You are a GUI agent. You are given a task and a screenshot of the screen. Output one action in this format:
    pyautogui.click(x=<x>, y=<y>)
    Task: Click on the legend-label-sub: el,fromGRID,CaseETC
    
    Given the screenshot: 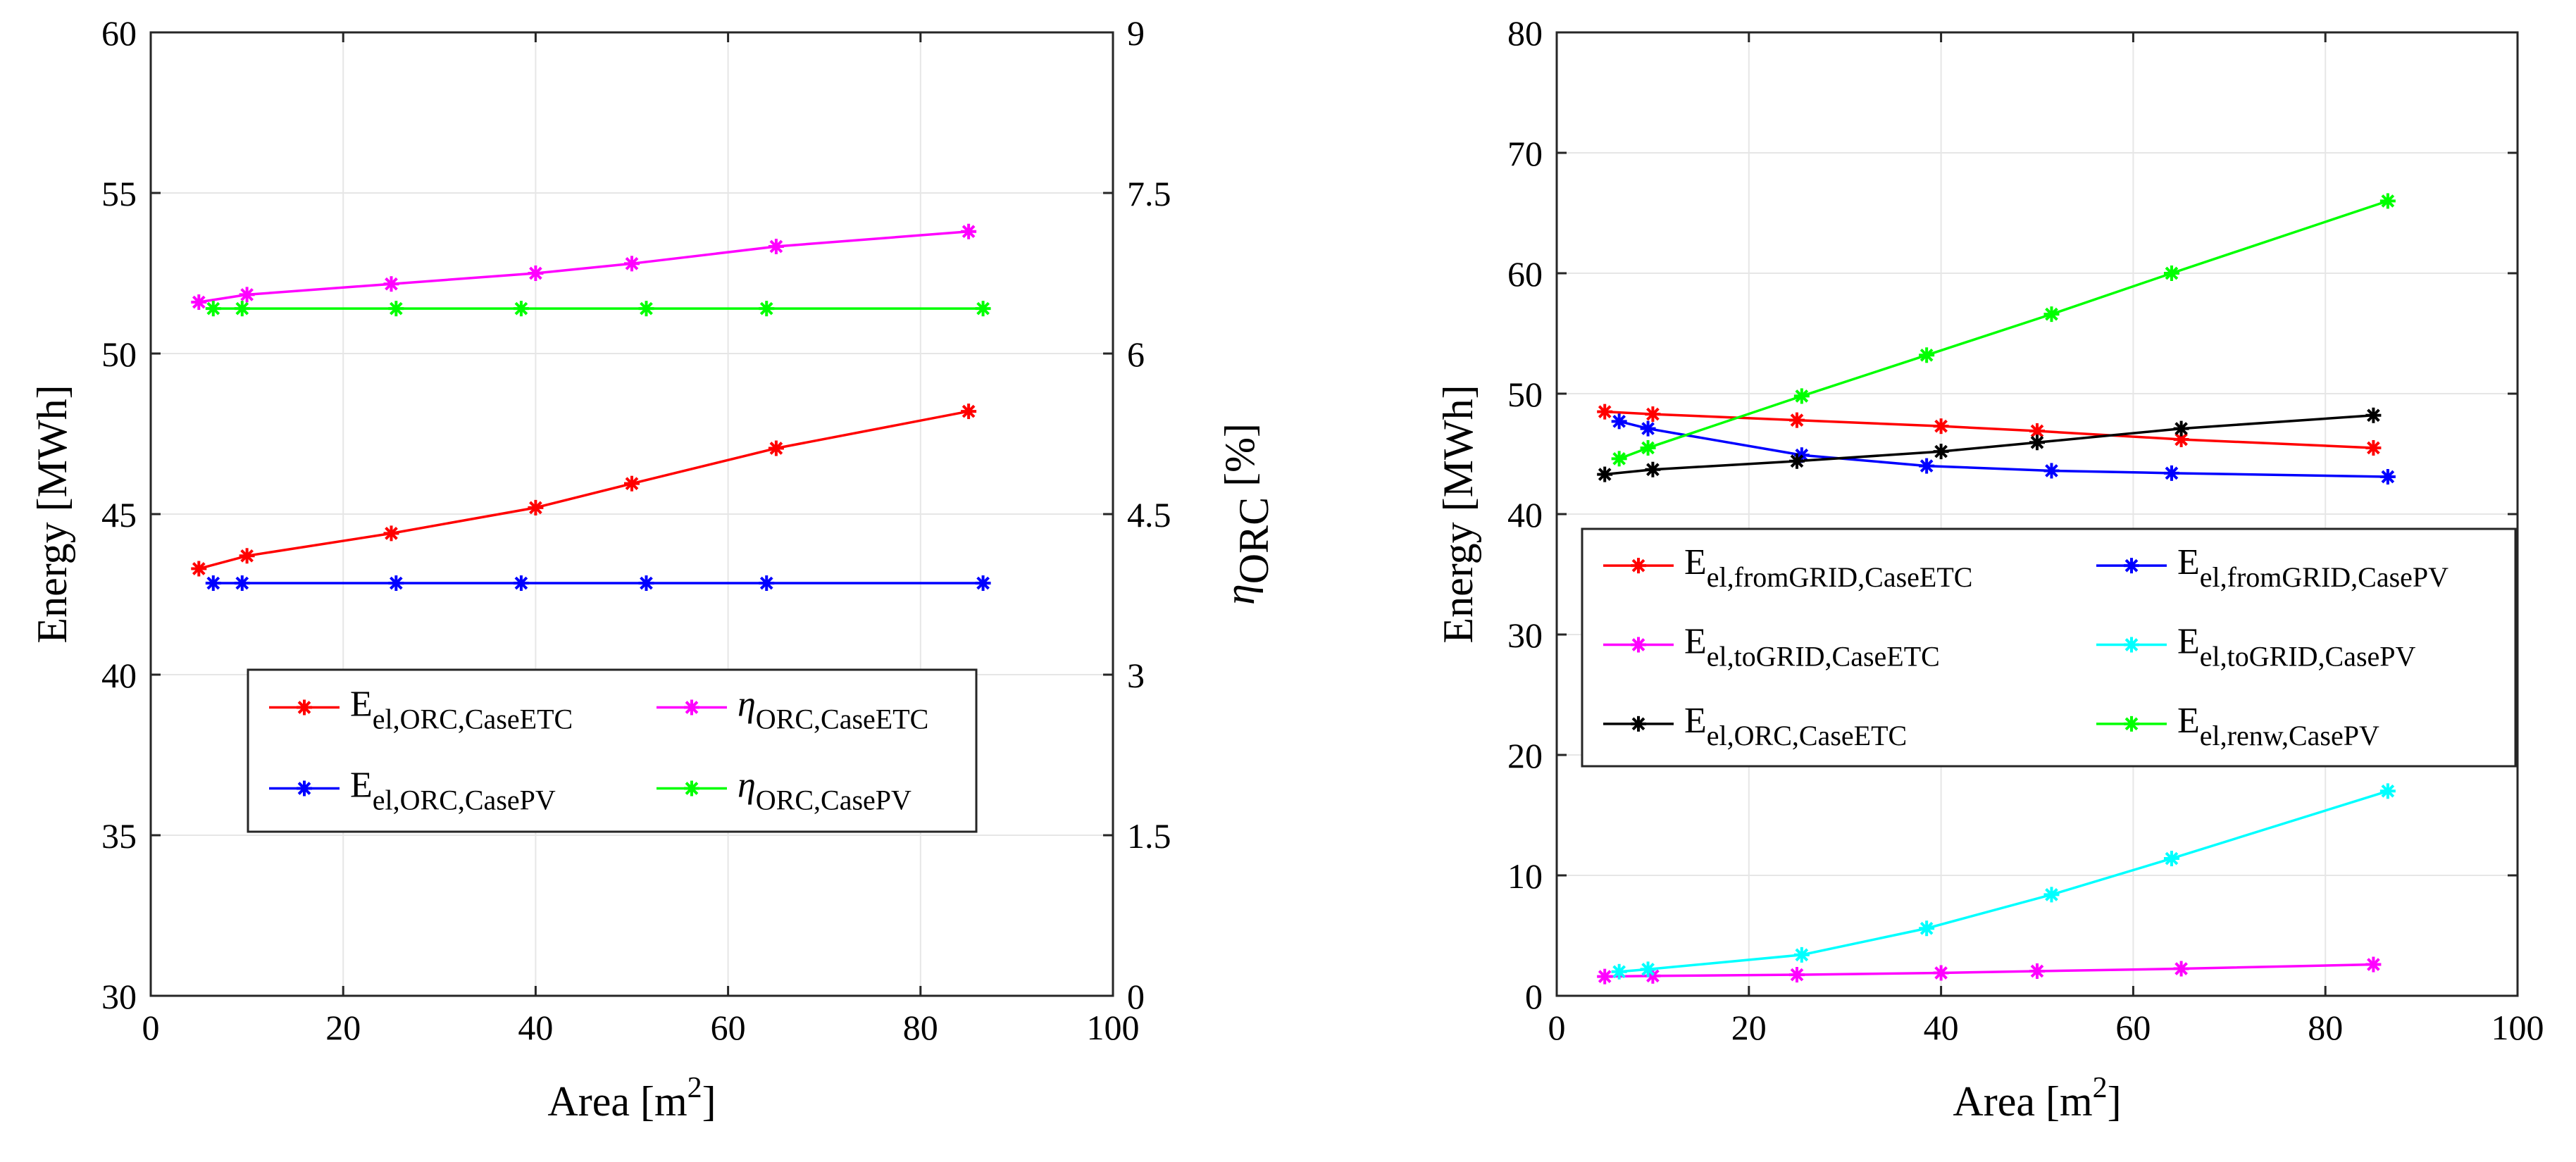 What is the action you would take?
    pyautogui.click(x=1840, y=577)
    